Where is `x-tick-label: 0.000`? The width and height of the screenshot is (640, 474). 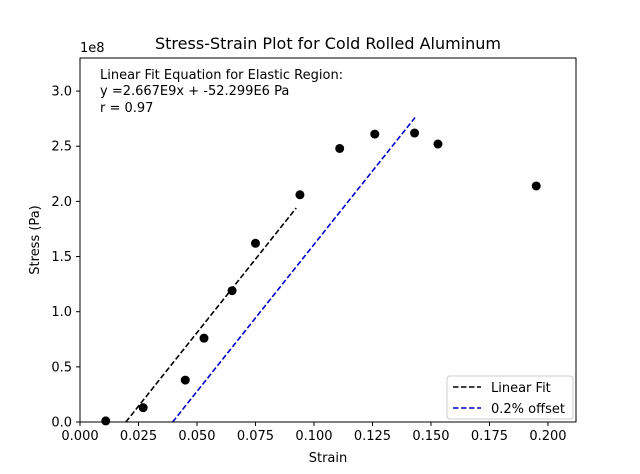
x-tick-label: 0.000 is located at coordinates (79, 436).